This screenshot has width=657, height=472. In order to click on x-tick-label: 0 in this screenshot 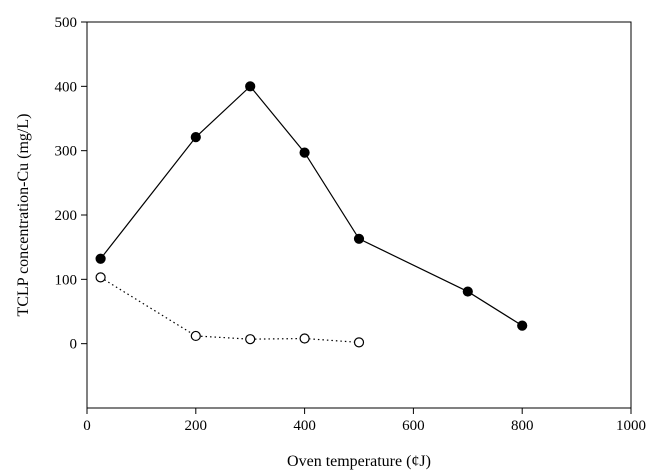, I will do `click(87, 426)`.